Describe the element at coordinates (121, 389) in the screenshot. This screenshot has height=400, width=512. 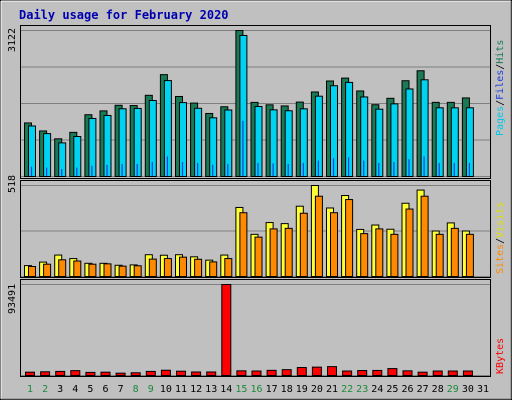
I see `day-label: 7` at that location.